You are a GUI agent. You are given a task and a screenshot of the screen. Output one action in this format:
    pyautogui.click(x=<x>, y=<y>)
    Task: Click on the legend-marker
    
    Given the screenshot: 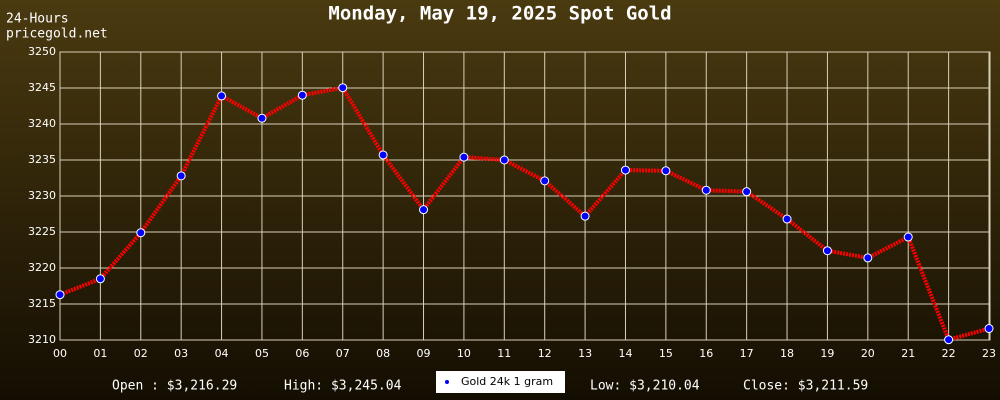 What is the action you would take?
    pyautogui.click(x=447, y=382)
    